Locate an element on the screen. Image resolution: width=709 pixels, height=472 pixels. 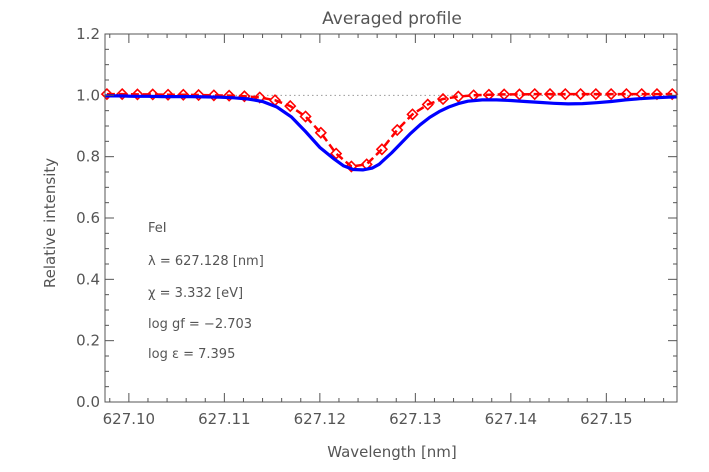
y-tick-label: 0.0 is located at coordinates (88, 402).